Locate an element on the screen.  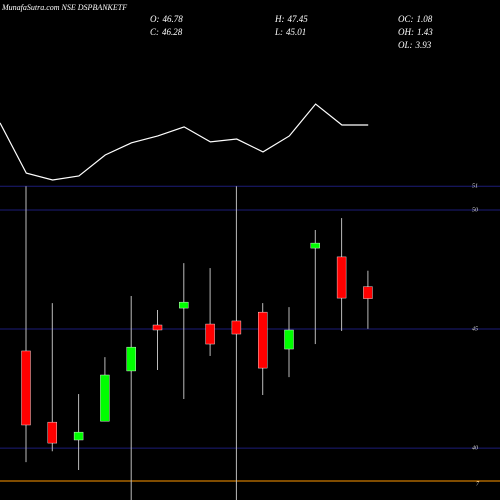
stat: OH: 1.43 is located at coordinates (415, 32).